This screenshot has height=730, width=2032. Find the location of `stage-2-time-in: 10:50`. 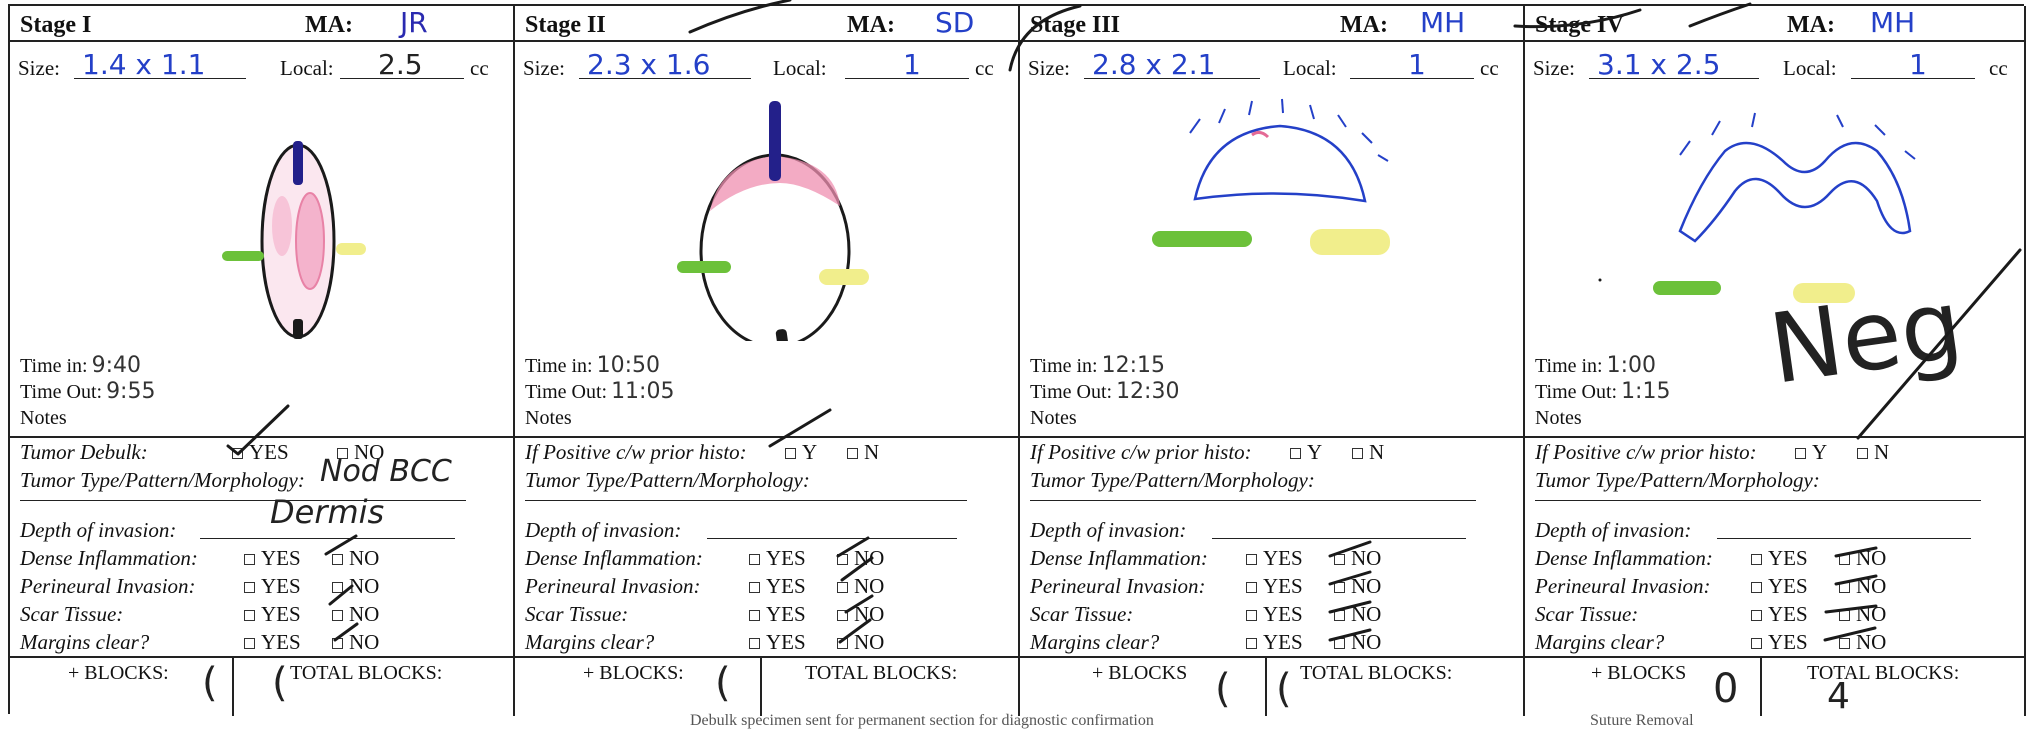

stage-2-time-in: 10:50 is located at coordinates (628, 365).